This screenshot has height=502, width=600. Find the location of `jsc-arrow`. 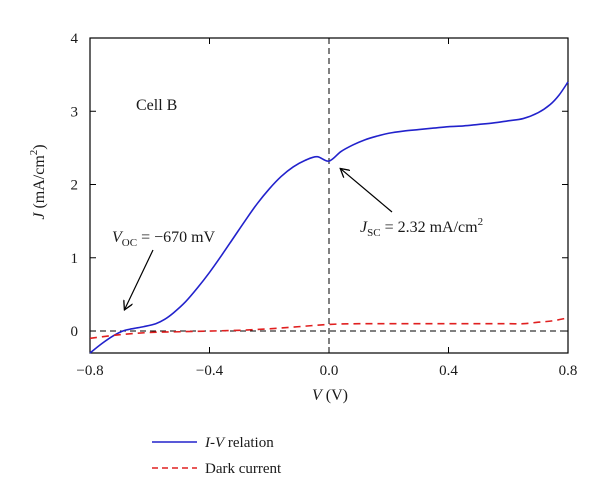

jsc-arrow is located at coordinates (367, 191).